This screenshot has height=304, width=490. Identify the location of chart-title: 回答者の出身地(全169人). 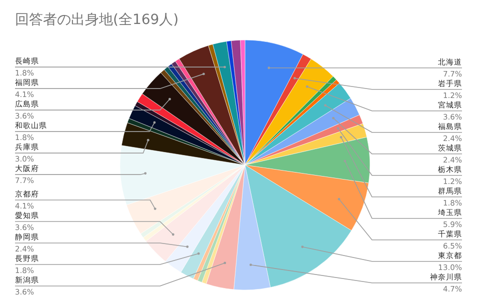
(97, 20).